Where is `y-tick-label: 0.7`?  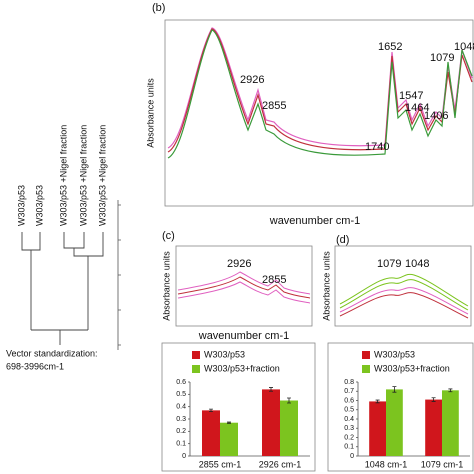
y-tick-label: 0.7 is located at coordinates (349, 391).